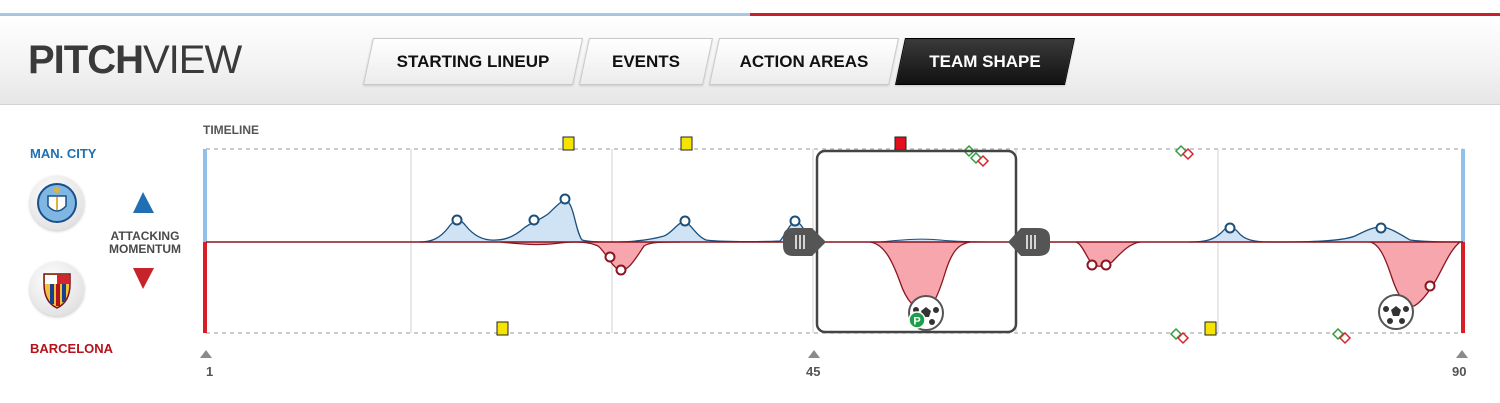 The height and width of the screenshot is (403, 1500). What do you see at coordinates (1020, 271) in the screenshot?
I see `away-momentum-peak-markers` at bounding box center [1020, 271].